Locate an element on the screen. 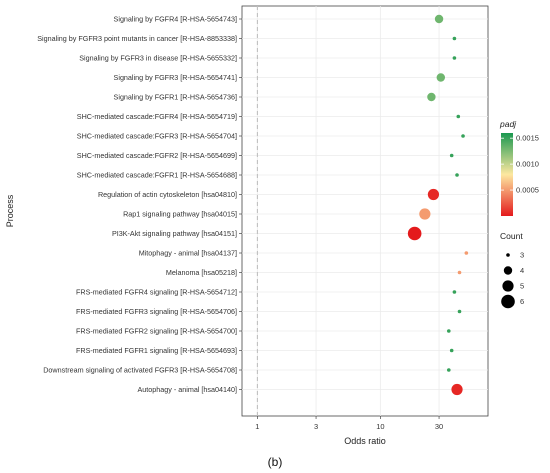 Image resolution: width=550 pixels, height=473 pixels. padj-colorbar is located at coordinates (507, 174).